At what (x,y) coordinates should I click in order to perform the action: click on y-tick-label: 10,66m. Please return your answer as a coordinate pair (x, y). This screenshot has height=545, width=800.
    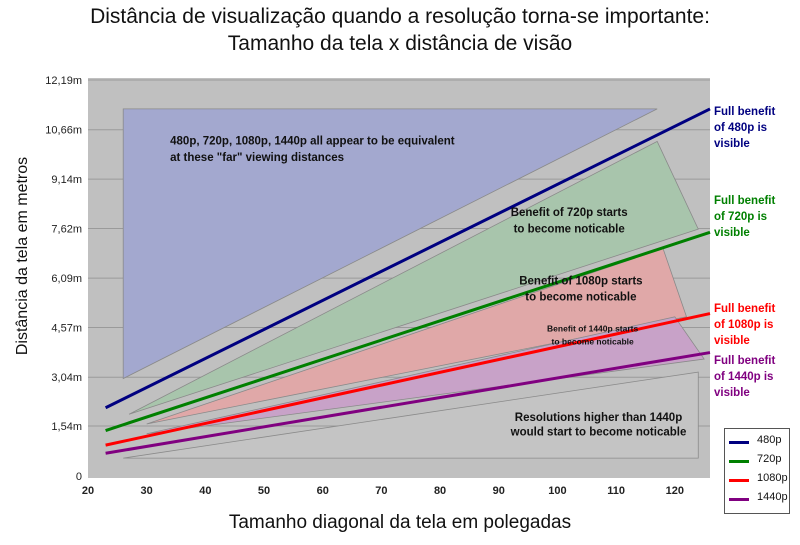
    Looking at the image, I should click on (63, 131).